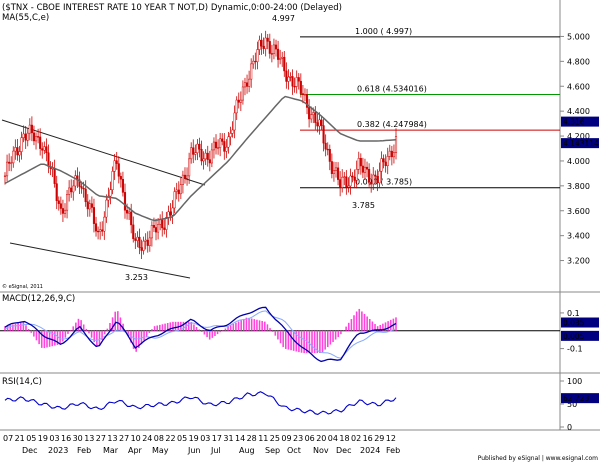 The height and width of the screenshot is (463, 600). Describe the element at coordinates (578, 36) in the screenshot. I see `price-tick-label: 5.000` at that location.